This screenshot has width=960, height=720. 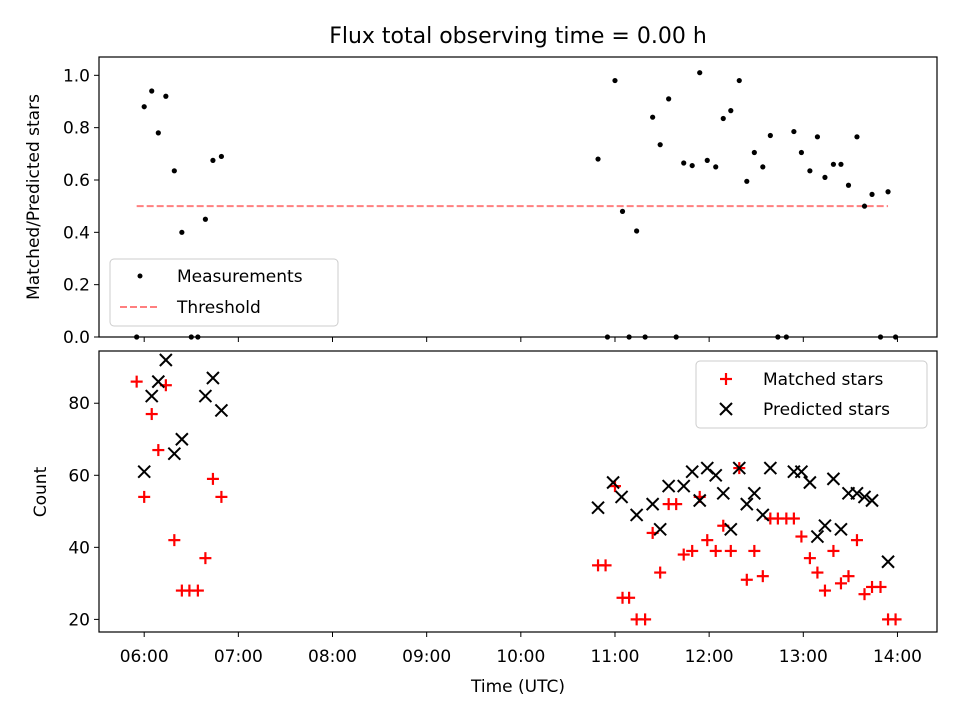 I want to click on bottom-legend-box, so click(x=811, y=394).